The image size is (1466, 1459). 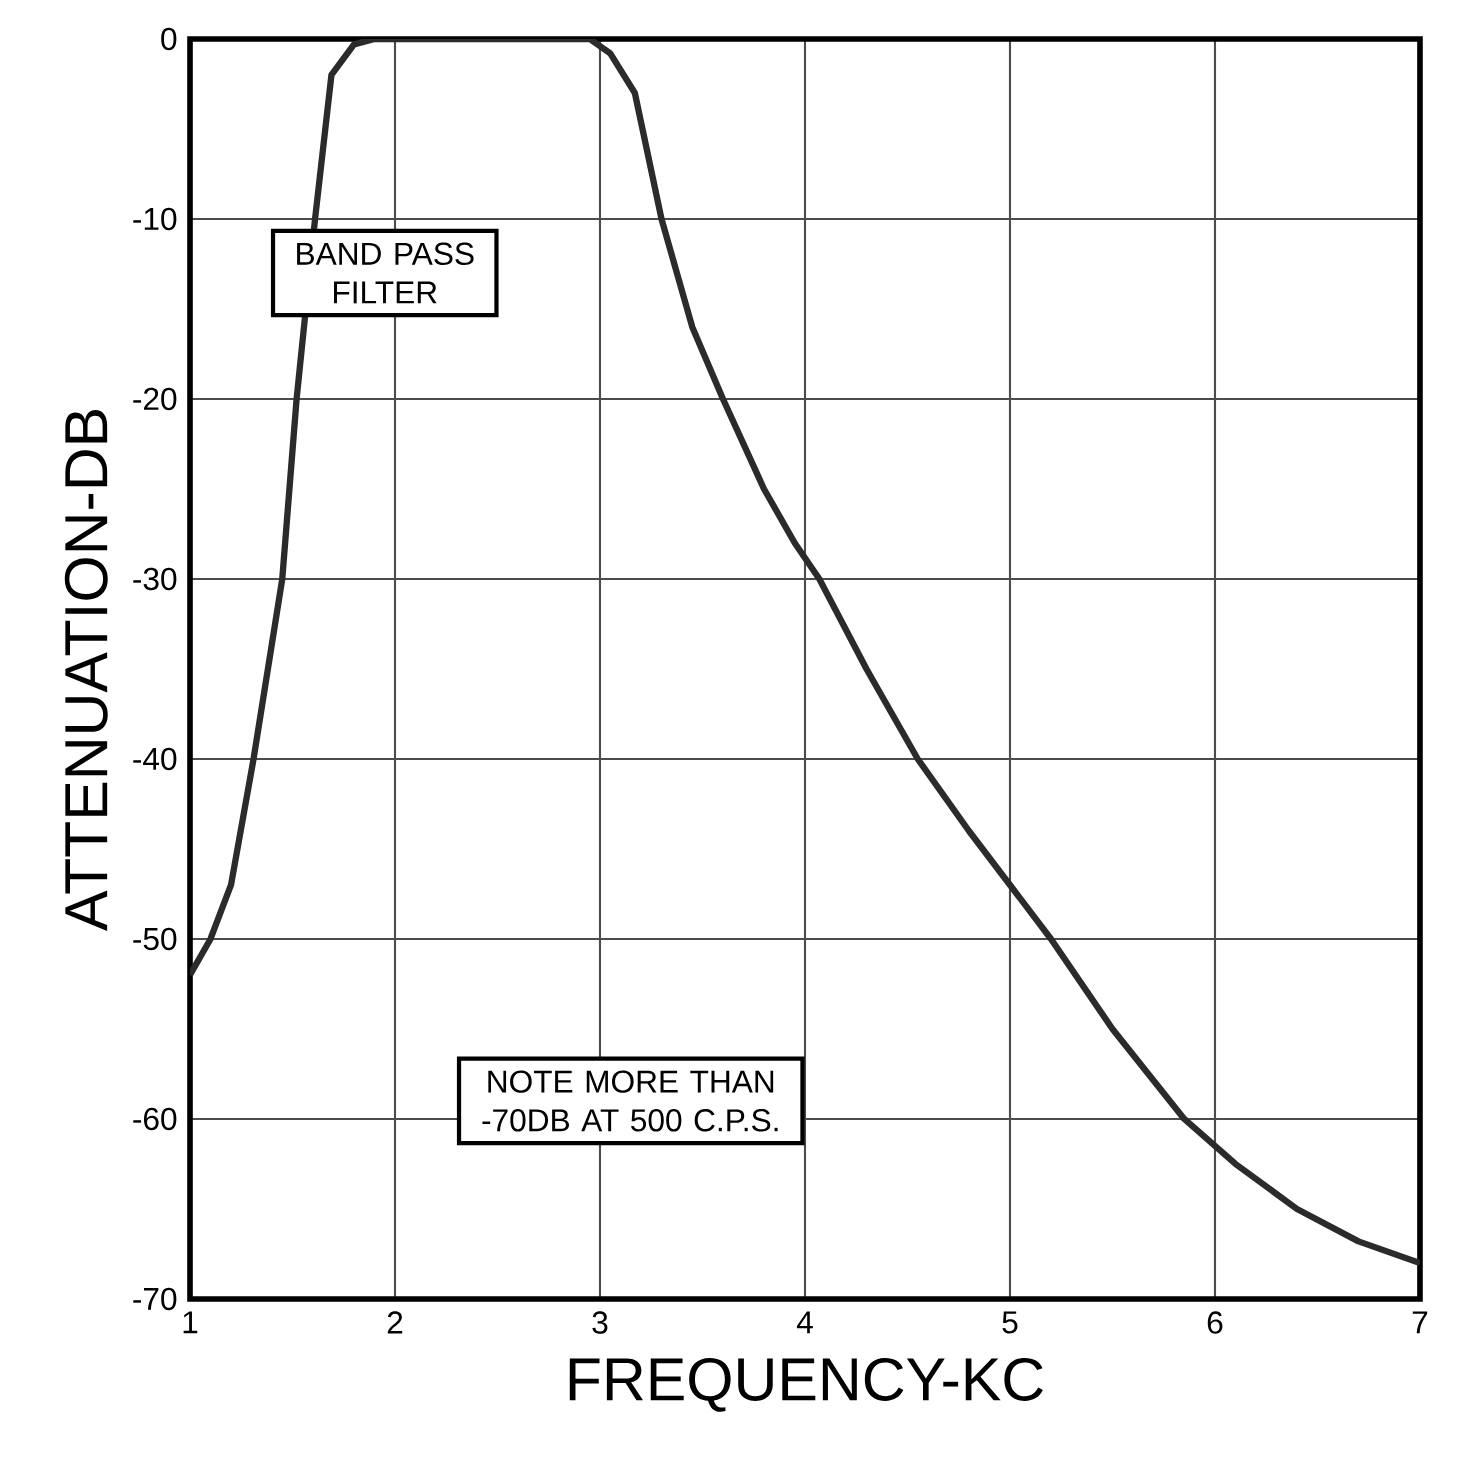 What do you see at coordinates (1010, 1322) in the screenshot?
I see `x-tick-label: 5` at bounding box center [1010, 1322].